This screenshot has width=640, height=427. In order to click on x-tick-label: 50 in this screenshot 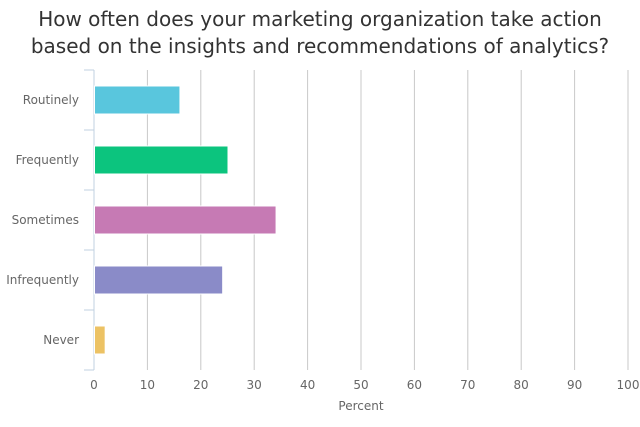, I will do `click(360, 385)`.